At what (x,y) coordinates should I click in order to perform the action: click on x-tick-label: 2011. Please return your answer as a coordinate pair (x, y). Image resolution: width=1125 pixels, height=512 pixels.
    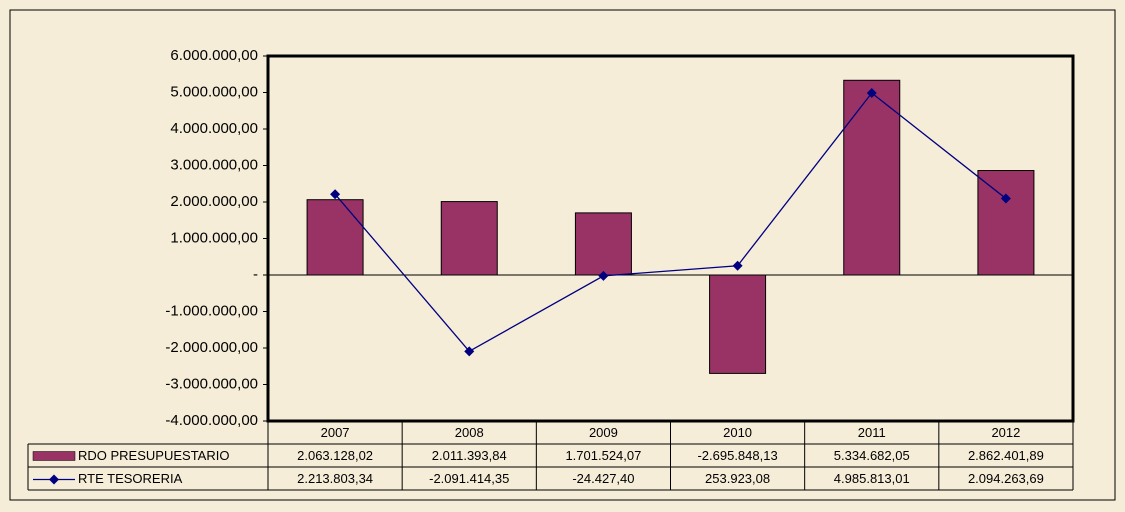
    Looking at the image, I should click on (872, 432).